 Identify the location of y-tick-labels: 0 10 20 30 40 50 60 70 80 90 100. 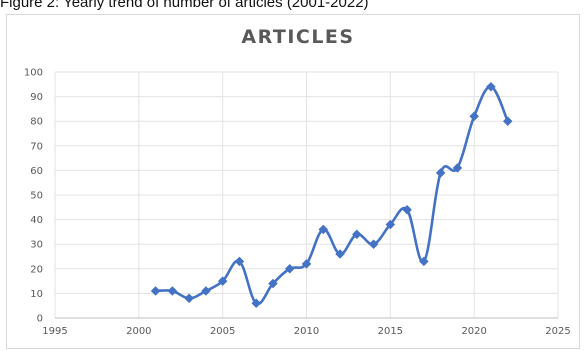
(33, 196).